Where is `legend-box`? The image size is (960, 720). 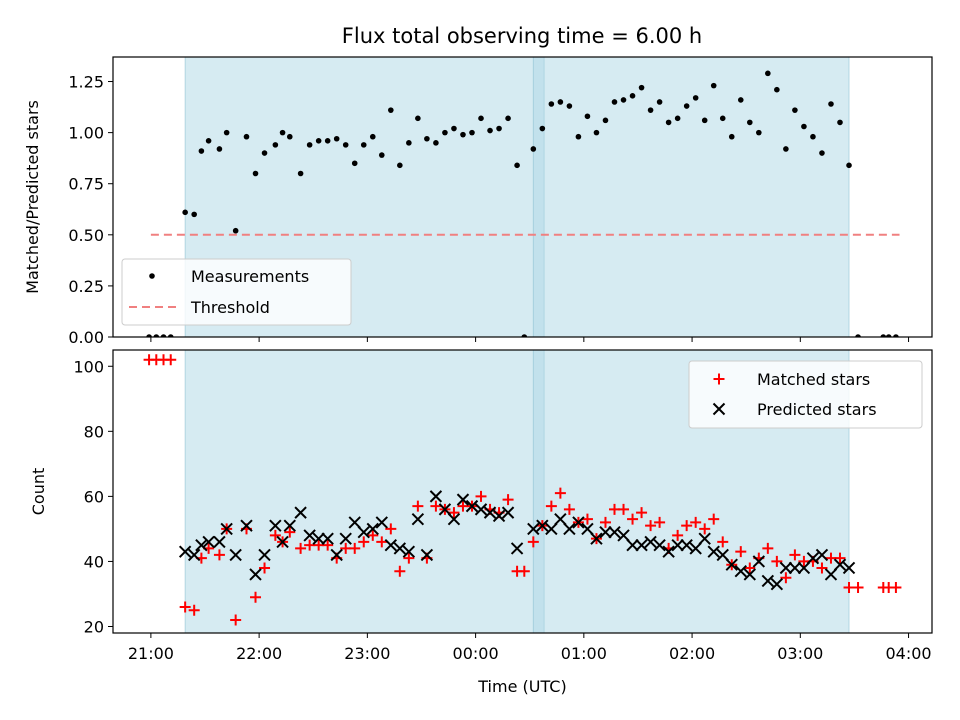 legend-box is located at coordinates (805, 394).